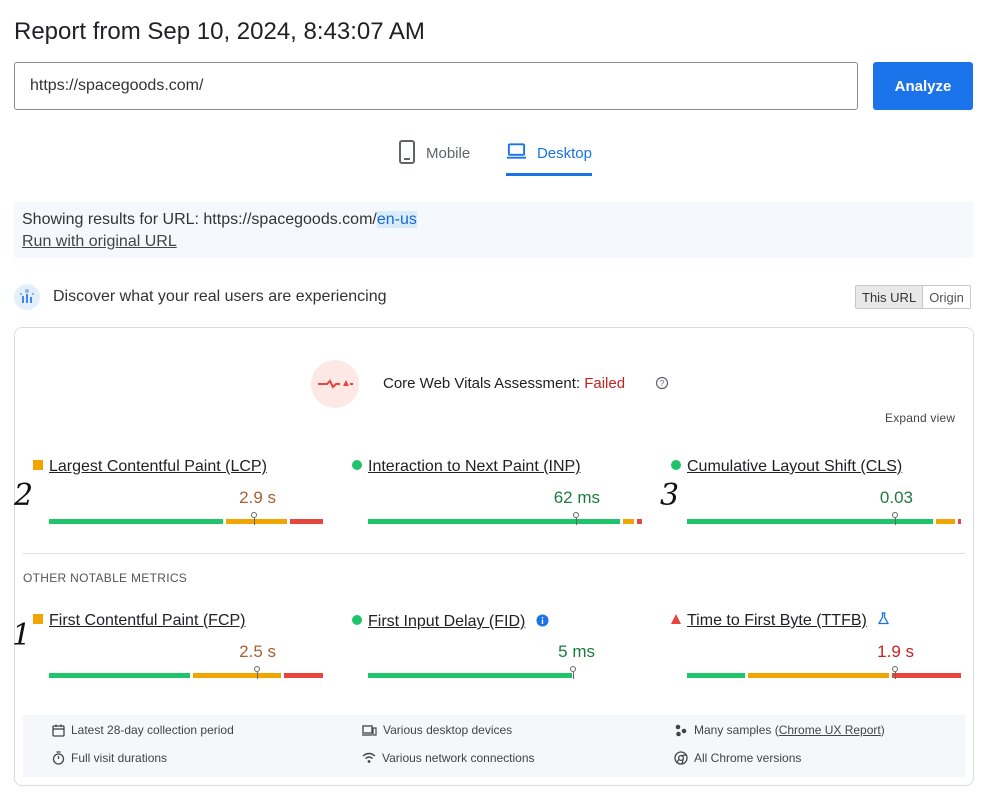  Describe the element at coordinates (890, 297) in the screenshot. I see `toggle-this-url: This URL` at that location.